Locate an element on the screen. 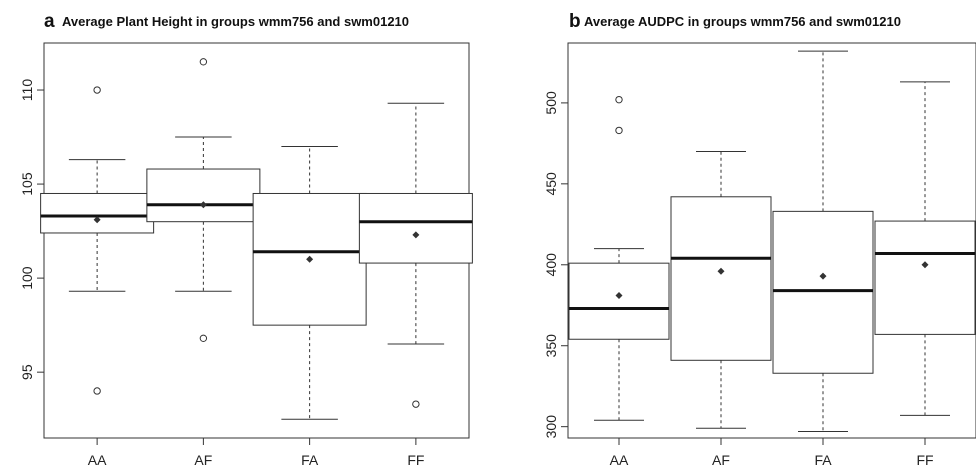 This screenshot has height=473, width=976. panel-b-ytick-label: 500 is located at coordinates (551, 103).